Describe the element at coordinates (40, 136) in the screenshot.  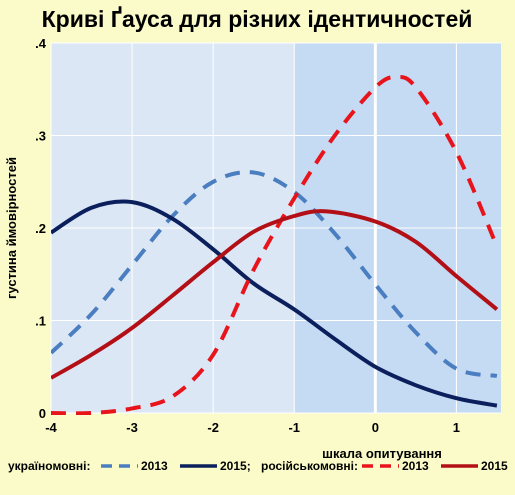
I see `y-tick-label: .3` at that location.